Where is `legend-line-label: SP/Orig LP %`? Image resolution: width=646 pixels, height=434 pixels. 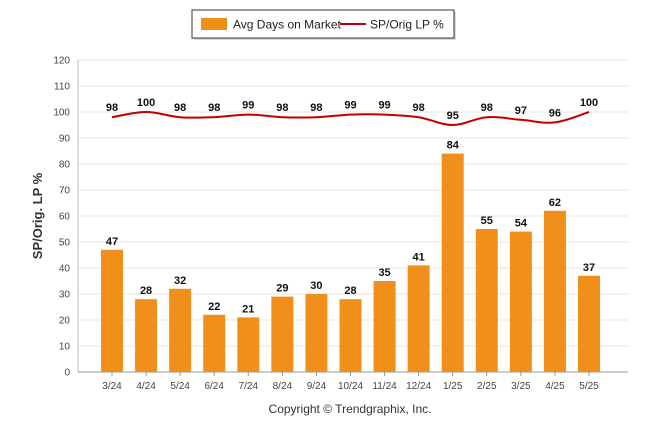
legend-line-label: SP/Orig LP % is located at coordinates (407, 25).